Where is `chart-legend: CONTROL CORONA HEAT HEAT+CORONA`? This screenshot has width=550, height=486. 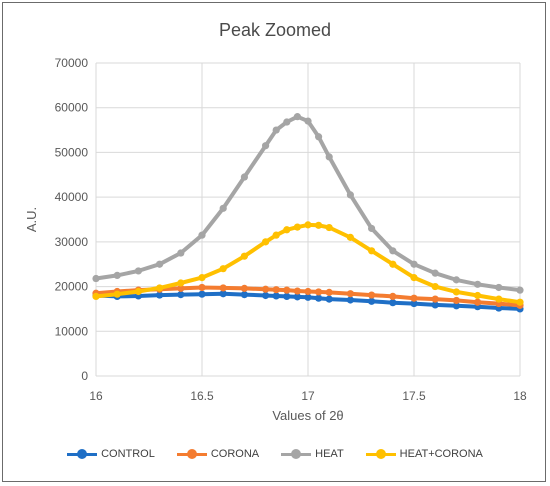
chart-legend: CONTROL CORONA HEAT HEAT+CORONA is located at coordinates (275, 454).